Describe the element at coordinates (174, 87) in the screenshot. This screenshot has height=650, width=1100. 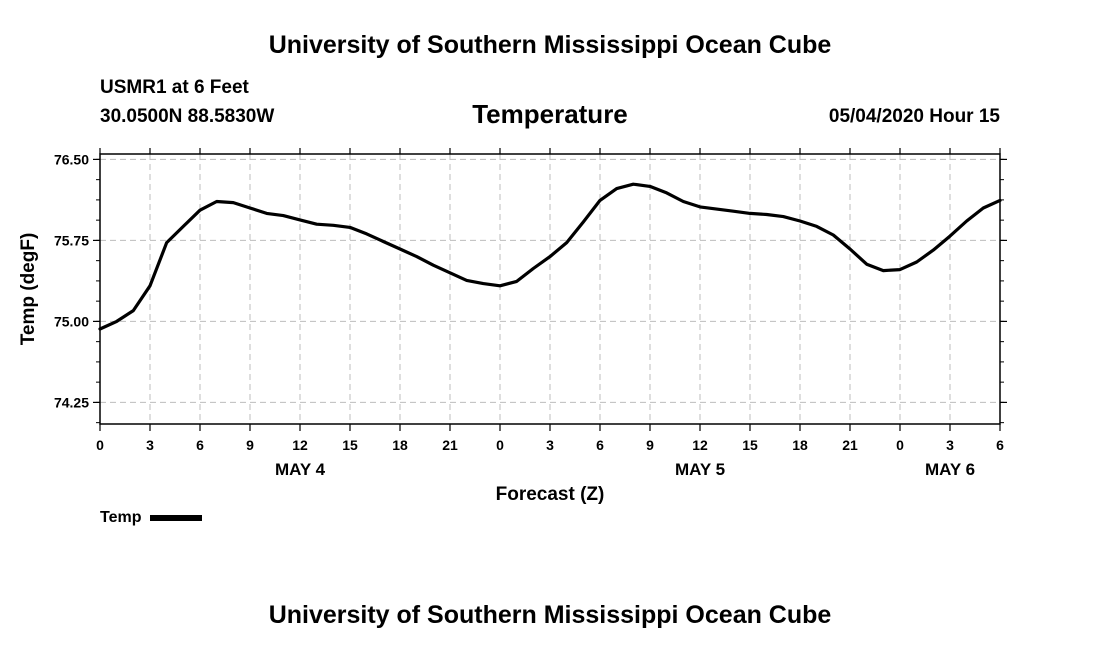
I see `station-label: USMR1 at 6 Feet` at that location.